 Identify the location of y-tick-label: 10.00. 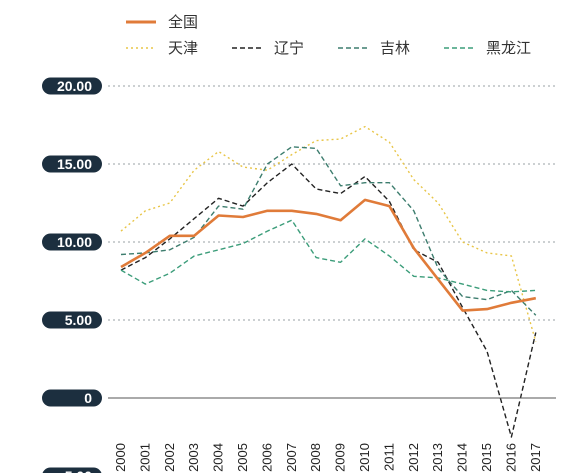
(74, 242).